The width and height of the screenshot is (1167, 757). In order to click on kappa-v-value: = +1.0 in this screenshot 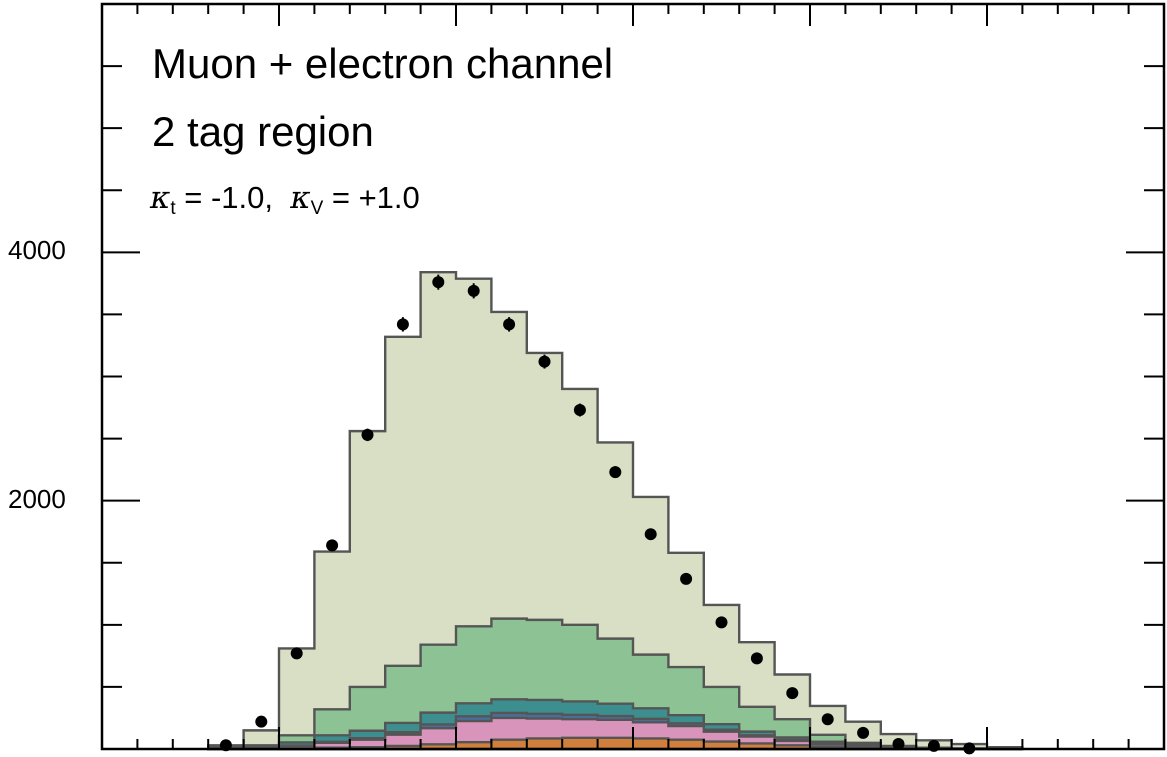, I will do `click(371, 197)`.